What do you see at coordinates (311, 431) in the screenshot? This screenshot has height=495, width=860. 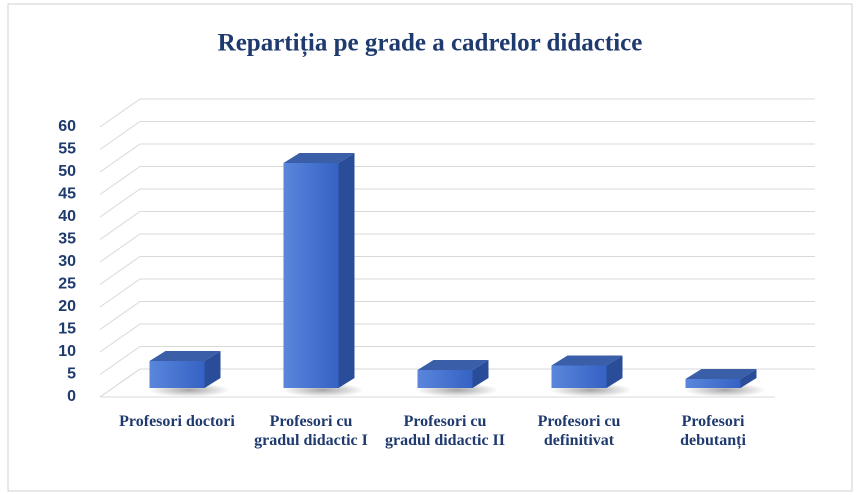 I see `x-tick-label: Profesori cu gradul didactic I` at bounding box center [311, 431].